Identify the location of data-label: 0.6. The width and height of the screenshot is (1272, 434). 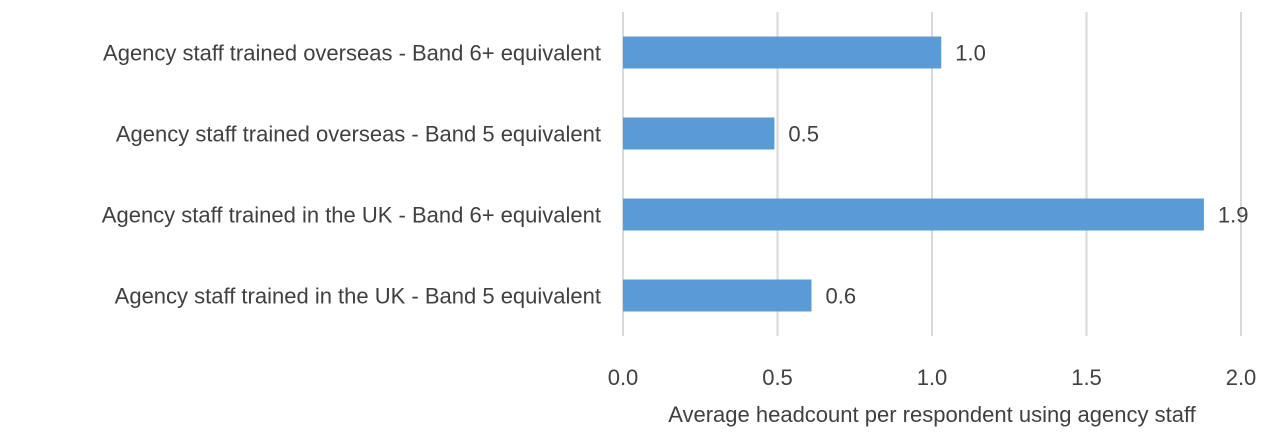
(840, 296).